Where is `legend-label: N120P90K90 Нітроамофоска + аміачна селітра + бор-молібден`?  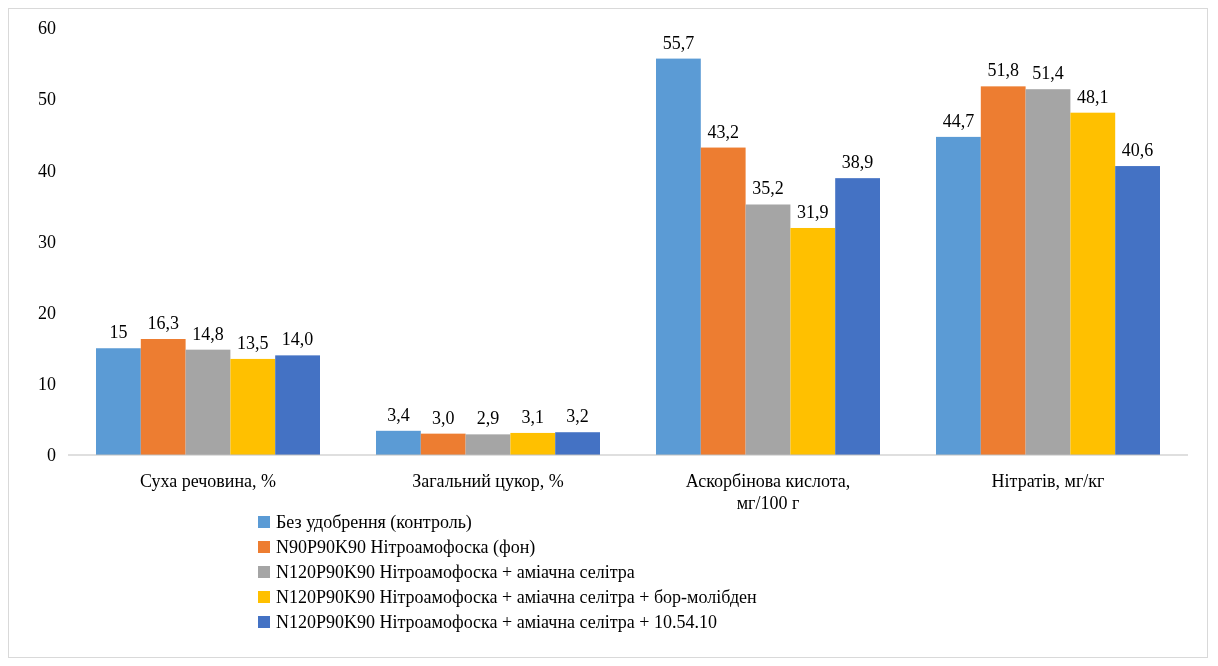 legend-label: N120P90K90 Нітроамофоска + аміачна селітра + бор-молібден is located at coordinates (517, 597).